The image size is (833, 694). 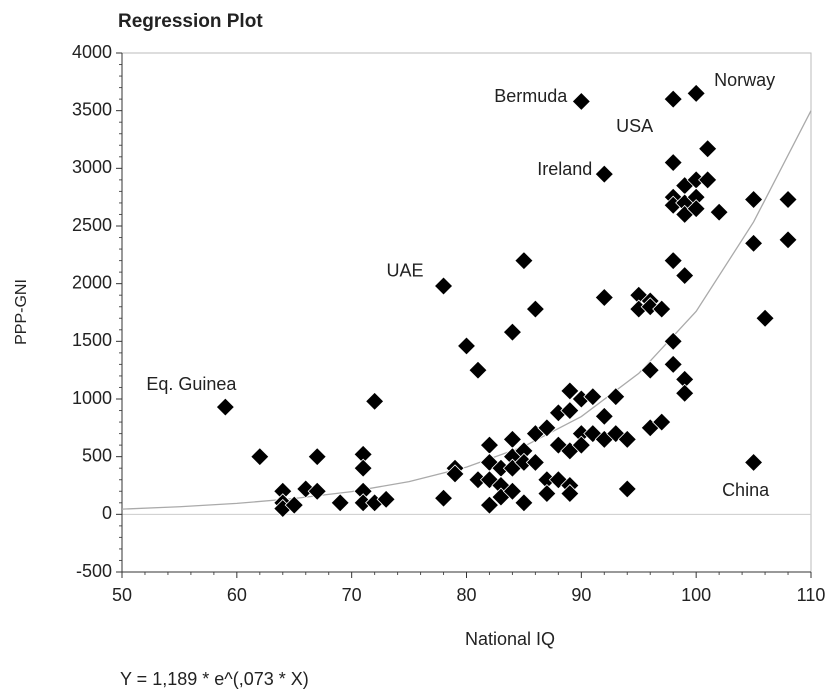 I want to click on y-tick-label: 2500, so click(x=92, y=225).